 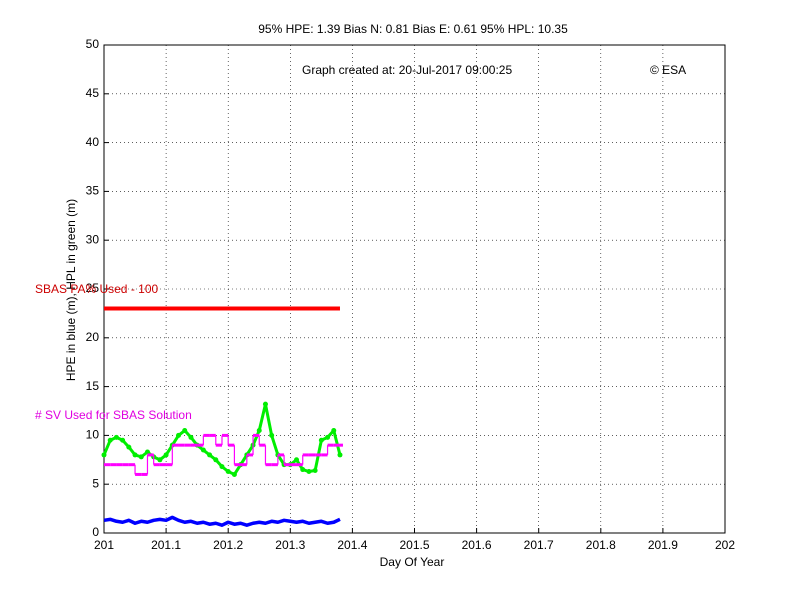 What do you see at coordinates (113, 415) in the screenshot?
I see `sv-label: # SV Used for SBAS Solution` at bounding box center [113, 415].